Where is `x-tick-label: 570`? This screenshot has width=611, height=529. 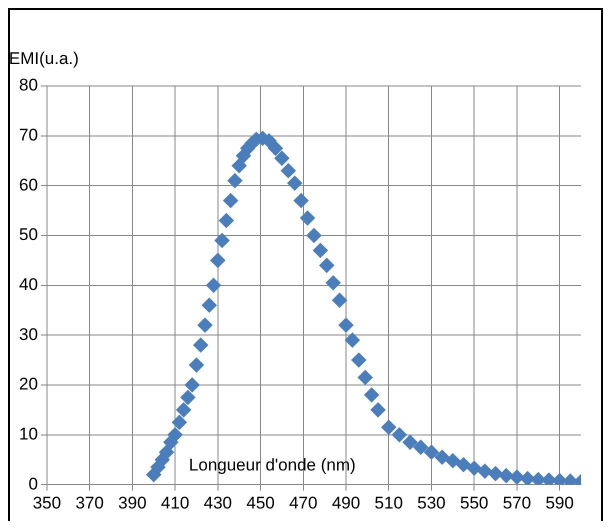 x-tick-label: 570 is located at coordinates (517, 502).